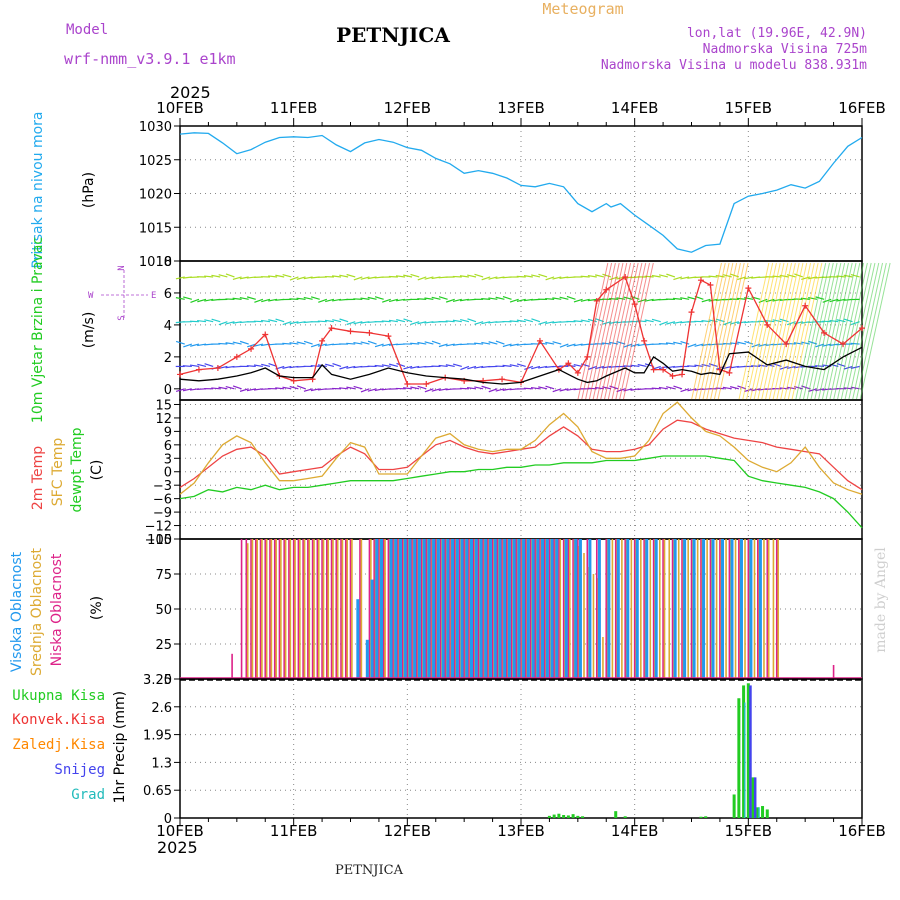 This screenshot has height=900, width=900. Describe the element at coordinates (161, 763) in the screenshot. I see `precip-ytick-label: 1.3` at that location.